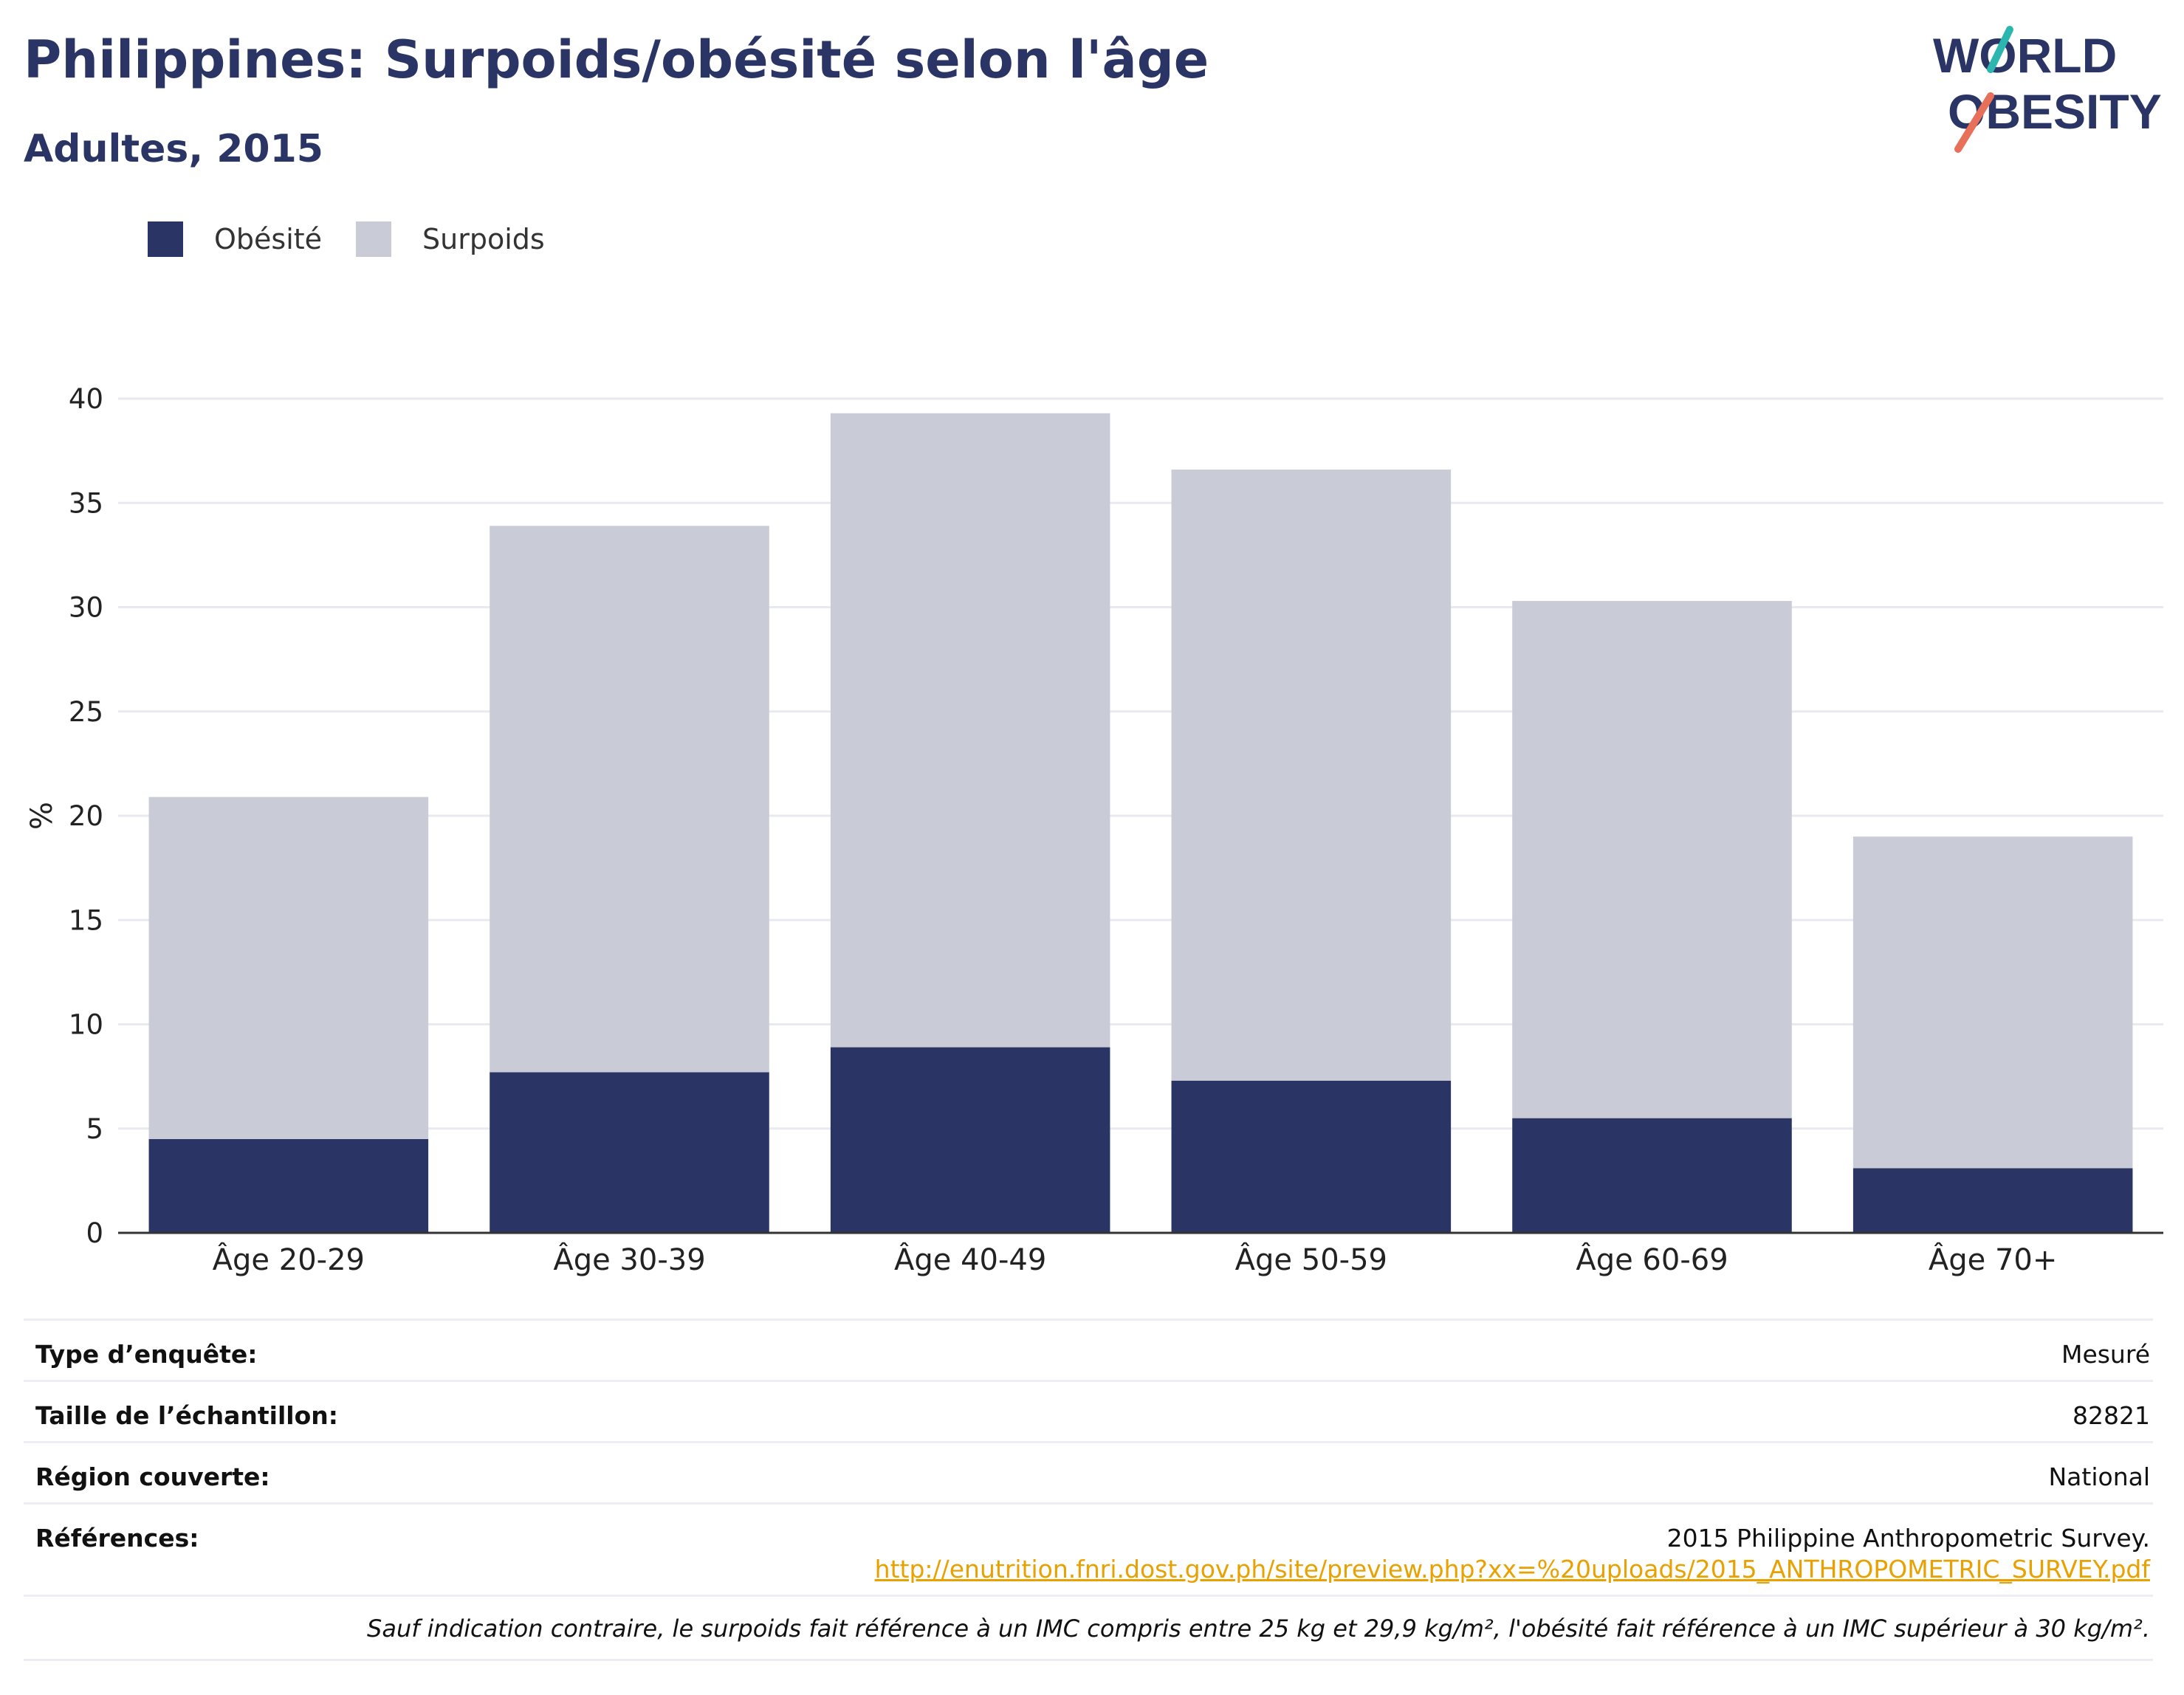 This screenshot has width=2184, height=1695. Describe the element at coordinates (174, 149) in the screenshot. I see `page-subtitle: Adultes, 2015` at that location.